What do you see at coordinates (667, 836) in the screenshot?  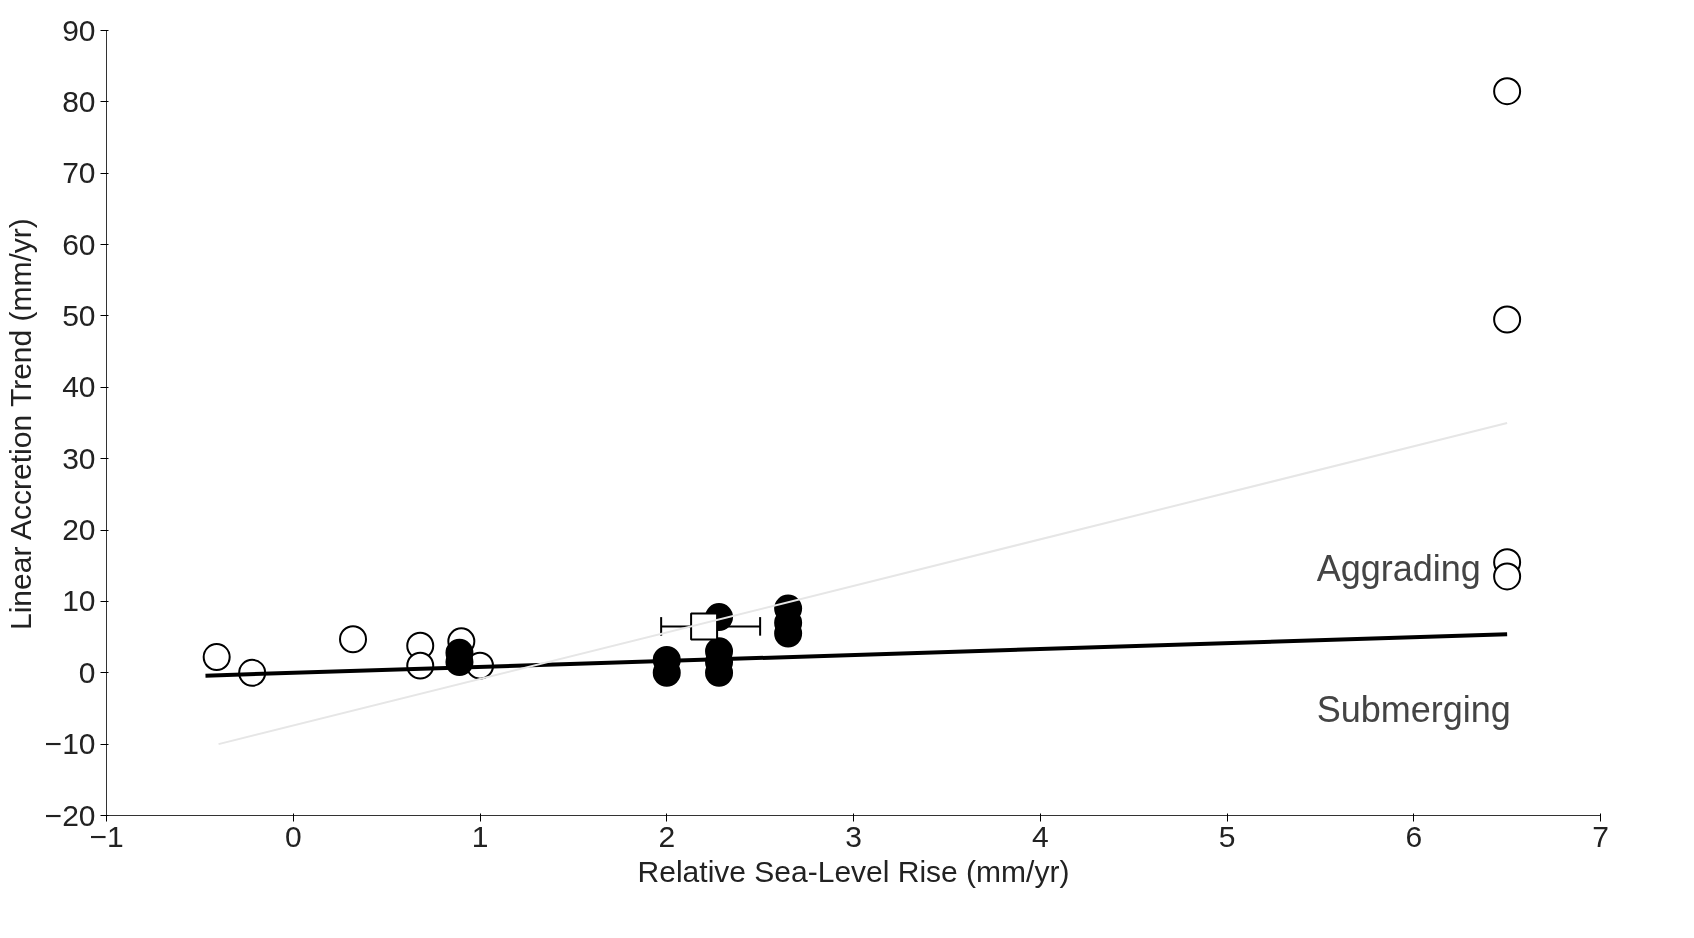 I see `x-tick-label: 2` at bounding box center [667, 836].